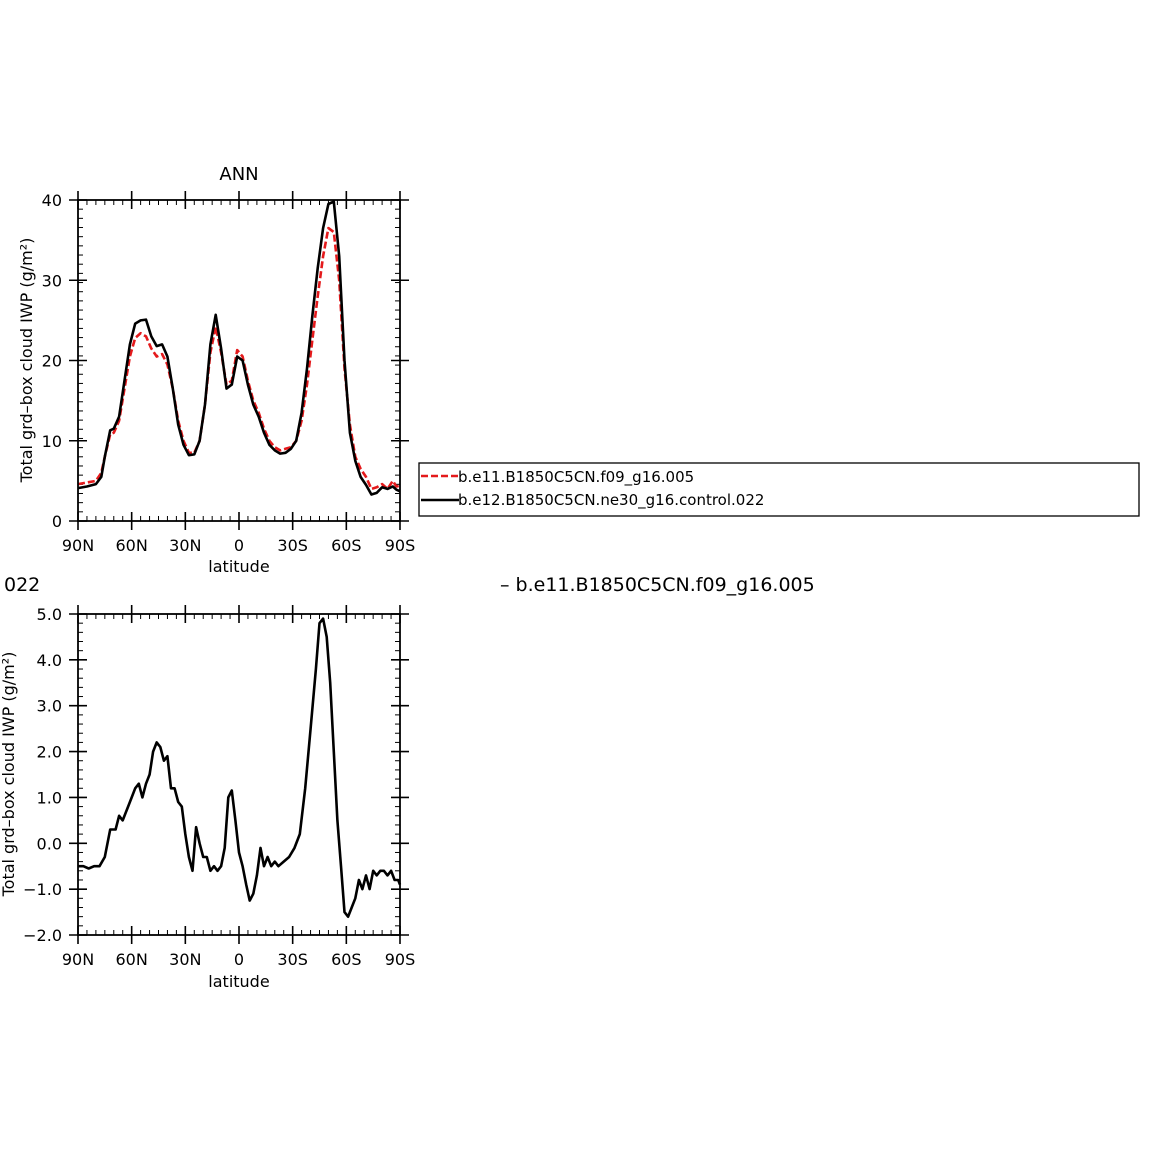 The width and height of the screenshot is (1156, 1153). What do you see at coordinates (42, 935) in the screenshot?
I see `y-tick-label: −2.0` at bounding box center [42, 935].